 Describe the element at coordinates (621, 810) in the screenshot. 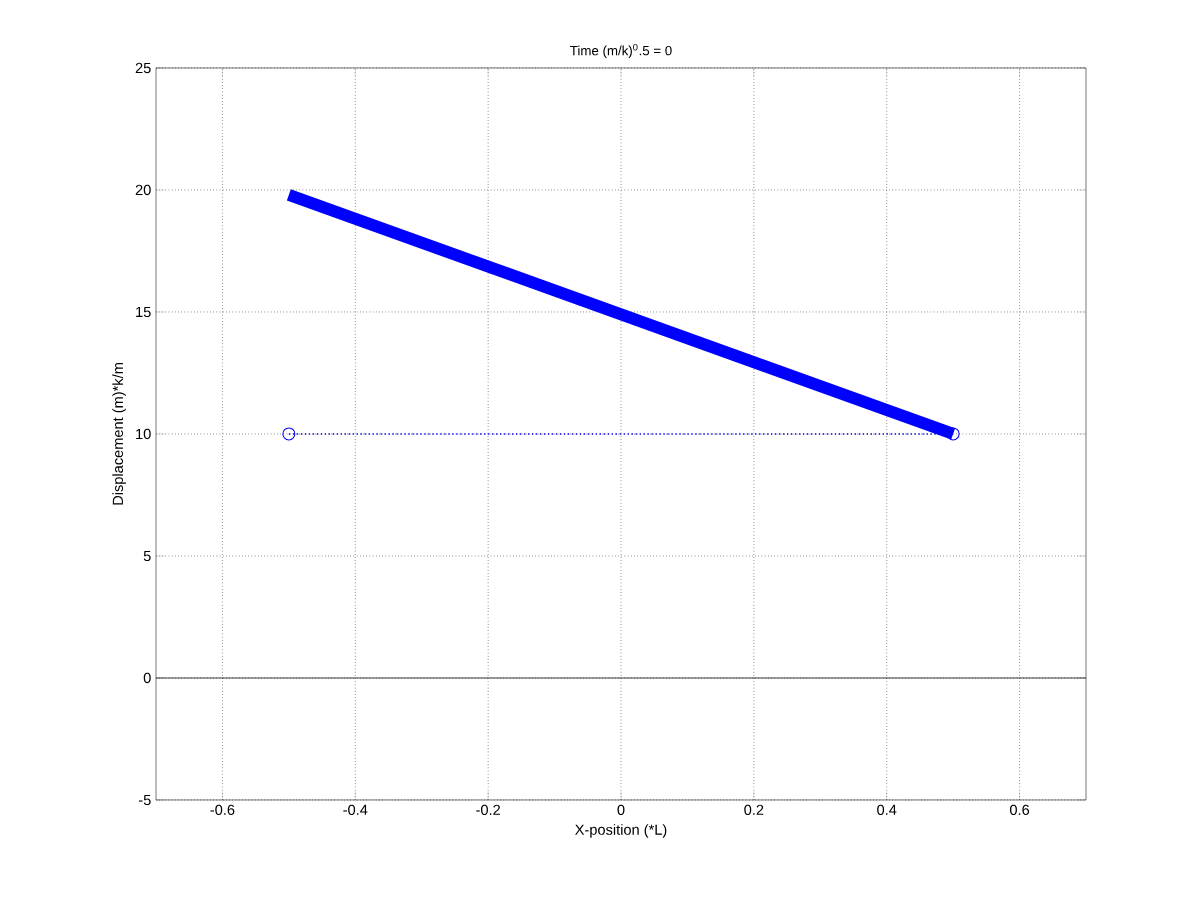

I see `x-tick-label: 0` at that location.